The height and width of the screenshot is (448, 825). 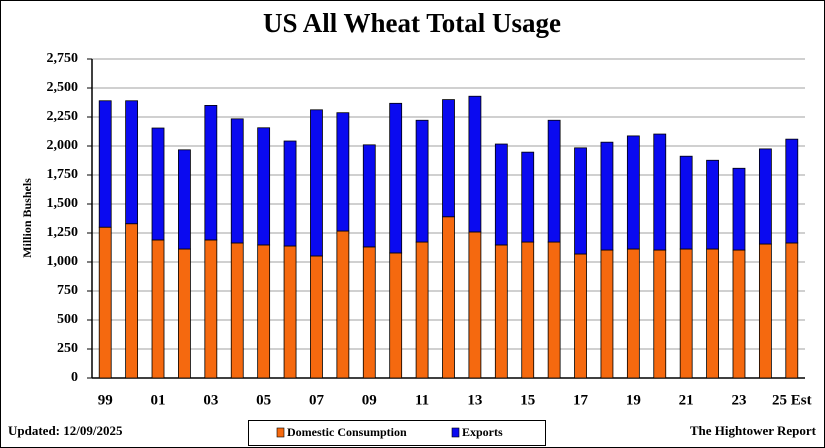 I want to click on y-axis-label: Million Bushels, so click(x=27, y=218).